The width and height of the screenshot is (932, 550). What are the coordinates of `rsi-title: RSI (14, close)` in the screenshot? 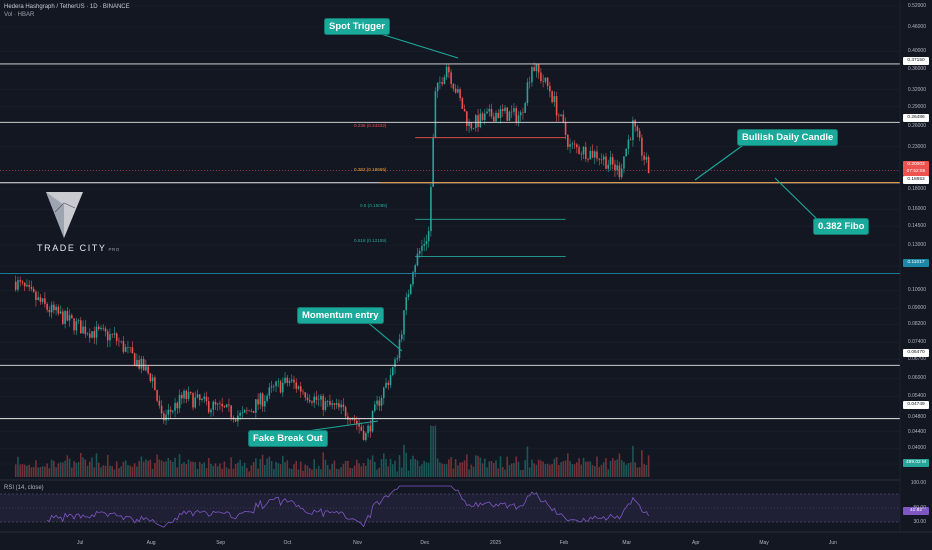 It's located at (24, 488).